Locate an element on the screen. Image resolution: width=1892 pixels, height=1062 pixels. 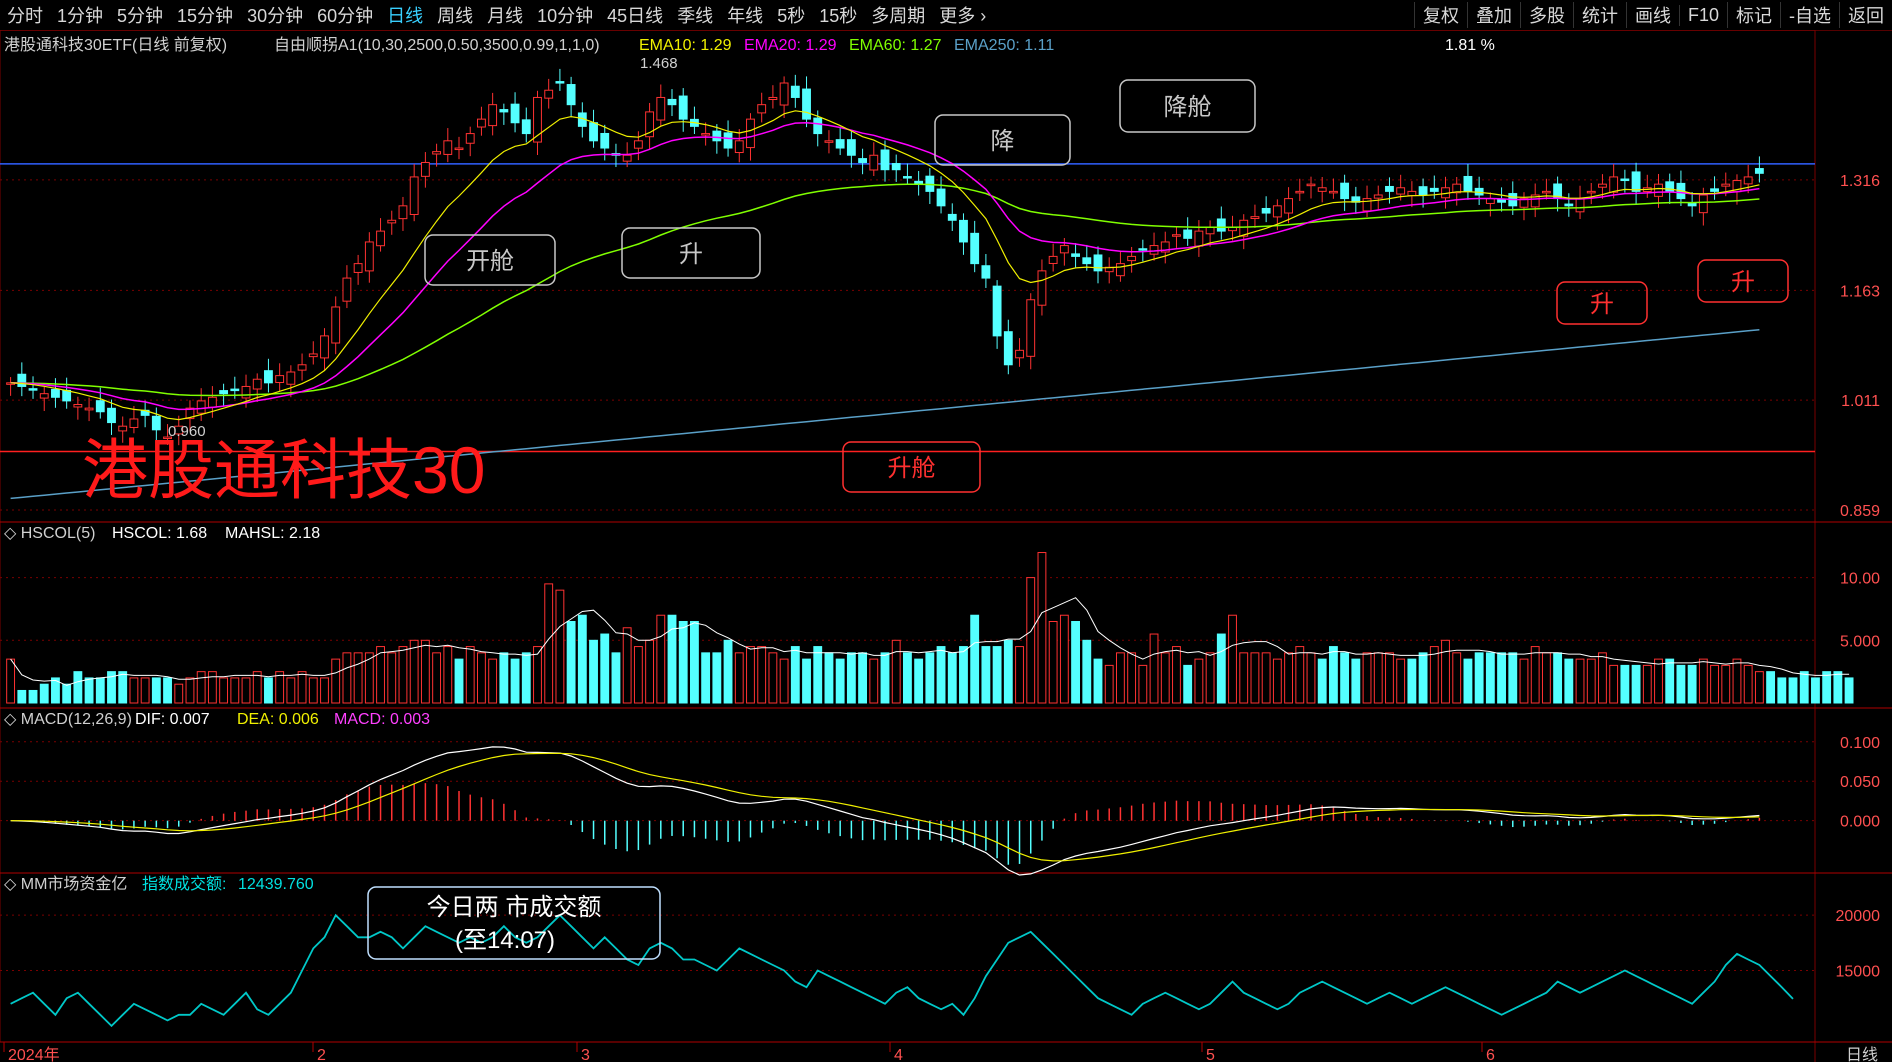
period-tab-7: 周线 is located at coordinates (455, 16).